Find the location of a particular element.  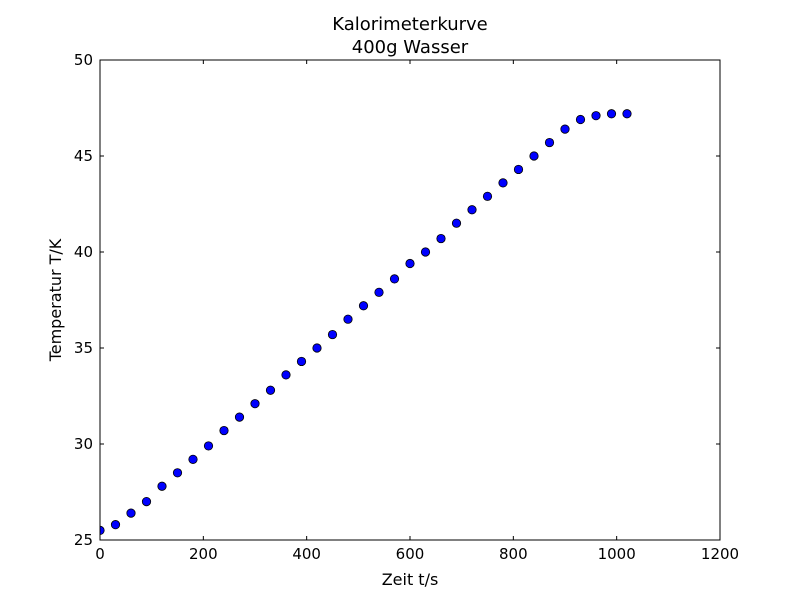

y-tick-label: 30 is located at coordinates (83, 444).